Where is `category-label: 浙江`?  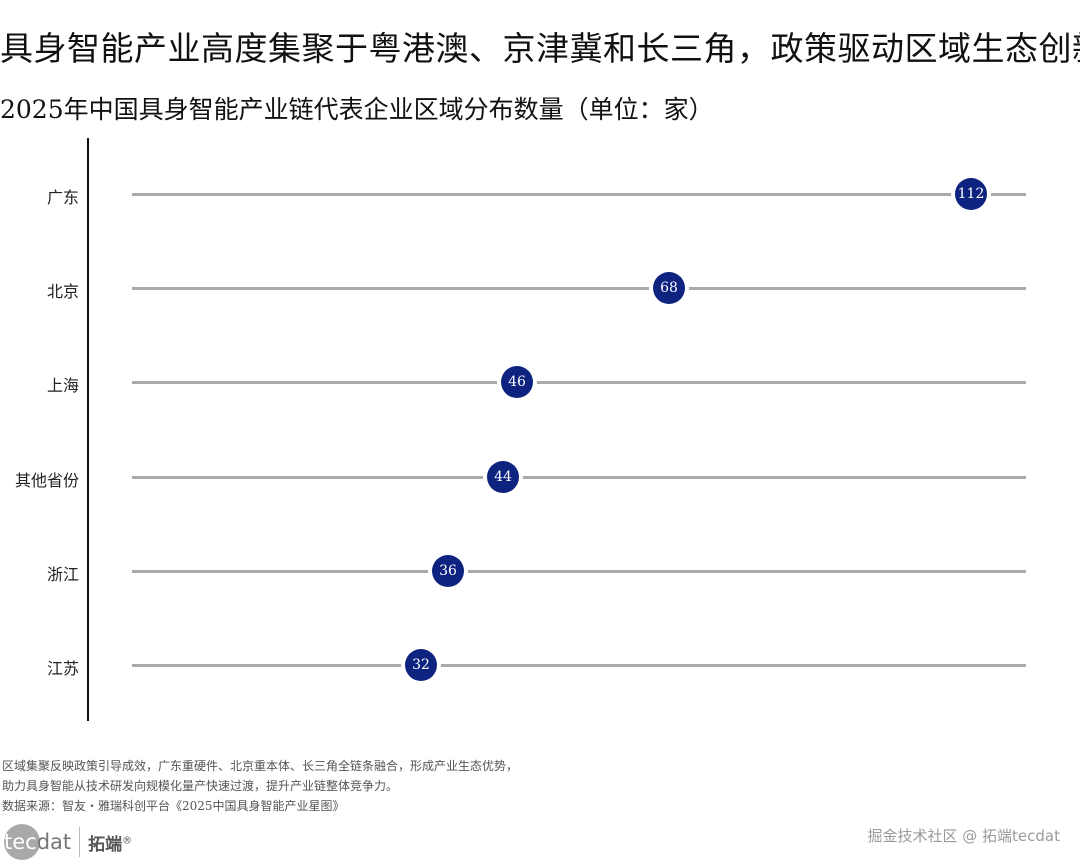
category-label: 浙江 is located at coordinates (62, 574).